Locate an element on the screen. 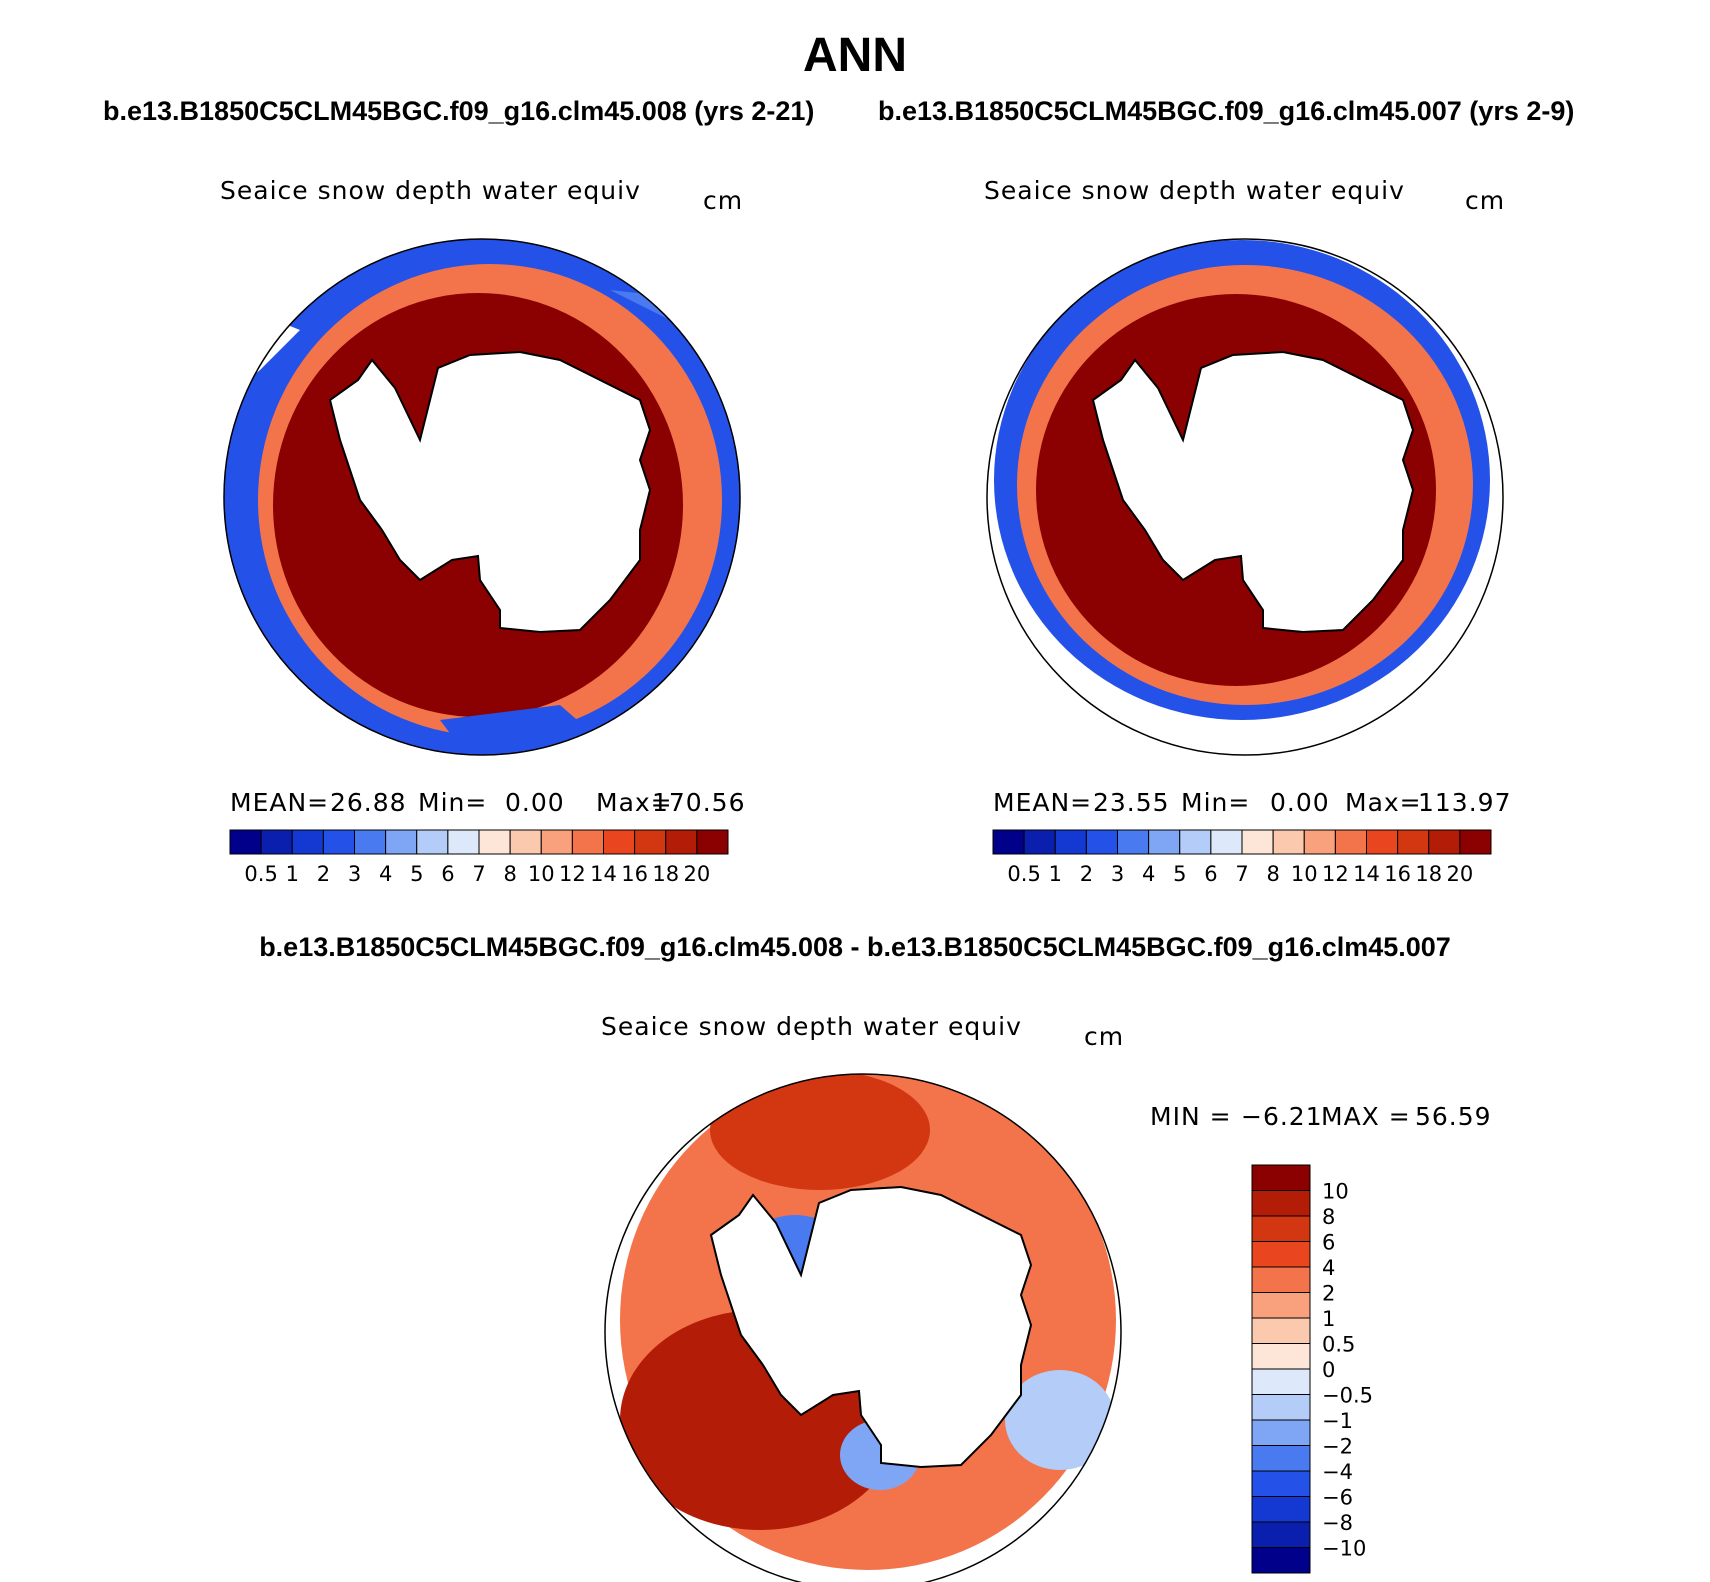  panel-b-colorbar-tick-label: 12 is located at coordinates (1335, 874).